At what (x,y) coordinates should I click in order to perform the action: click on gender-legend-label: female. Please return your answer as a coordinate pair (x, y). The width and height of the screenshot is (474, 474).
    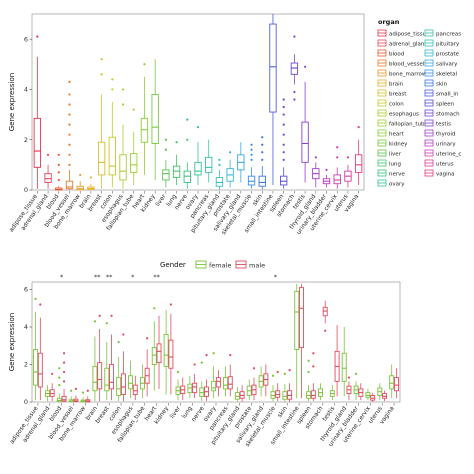
    Looking at the image, I should click on (220, 266).